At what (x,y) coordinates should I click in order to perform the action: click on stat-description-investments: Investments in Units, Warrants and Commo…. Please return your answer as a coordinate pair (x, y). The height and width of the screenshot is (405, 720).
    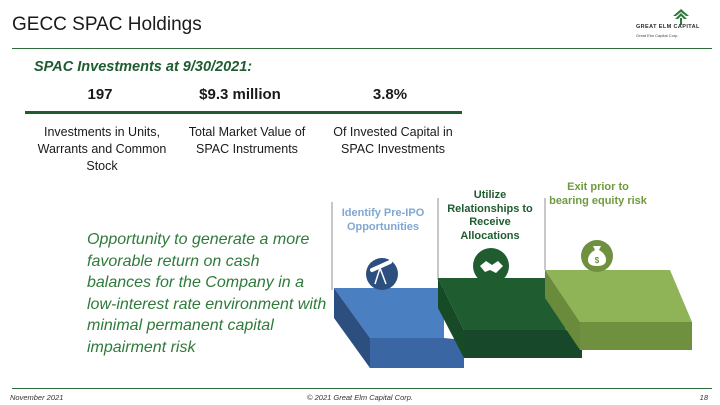
    Looking at the image, I should click on (102, 149).